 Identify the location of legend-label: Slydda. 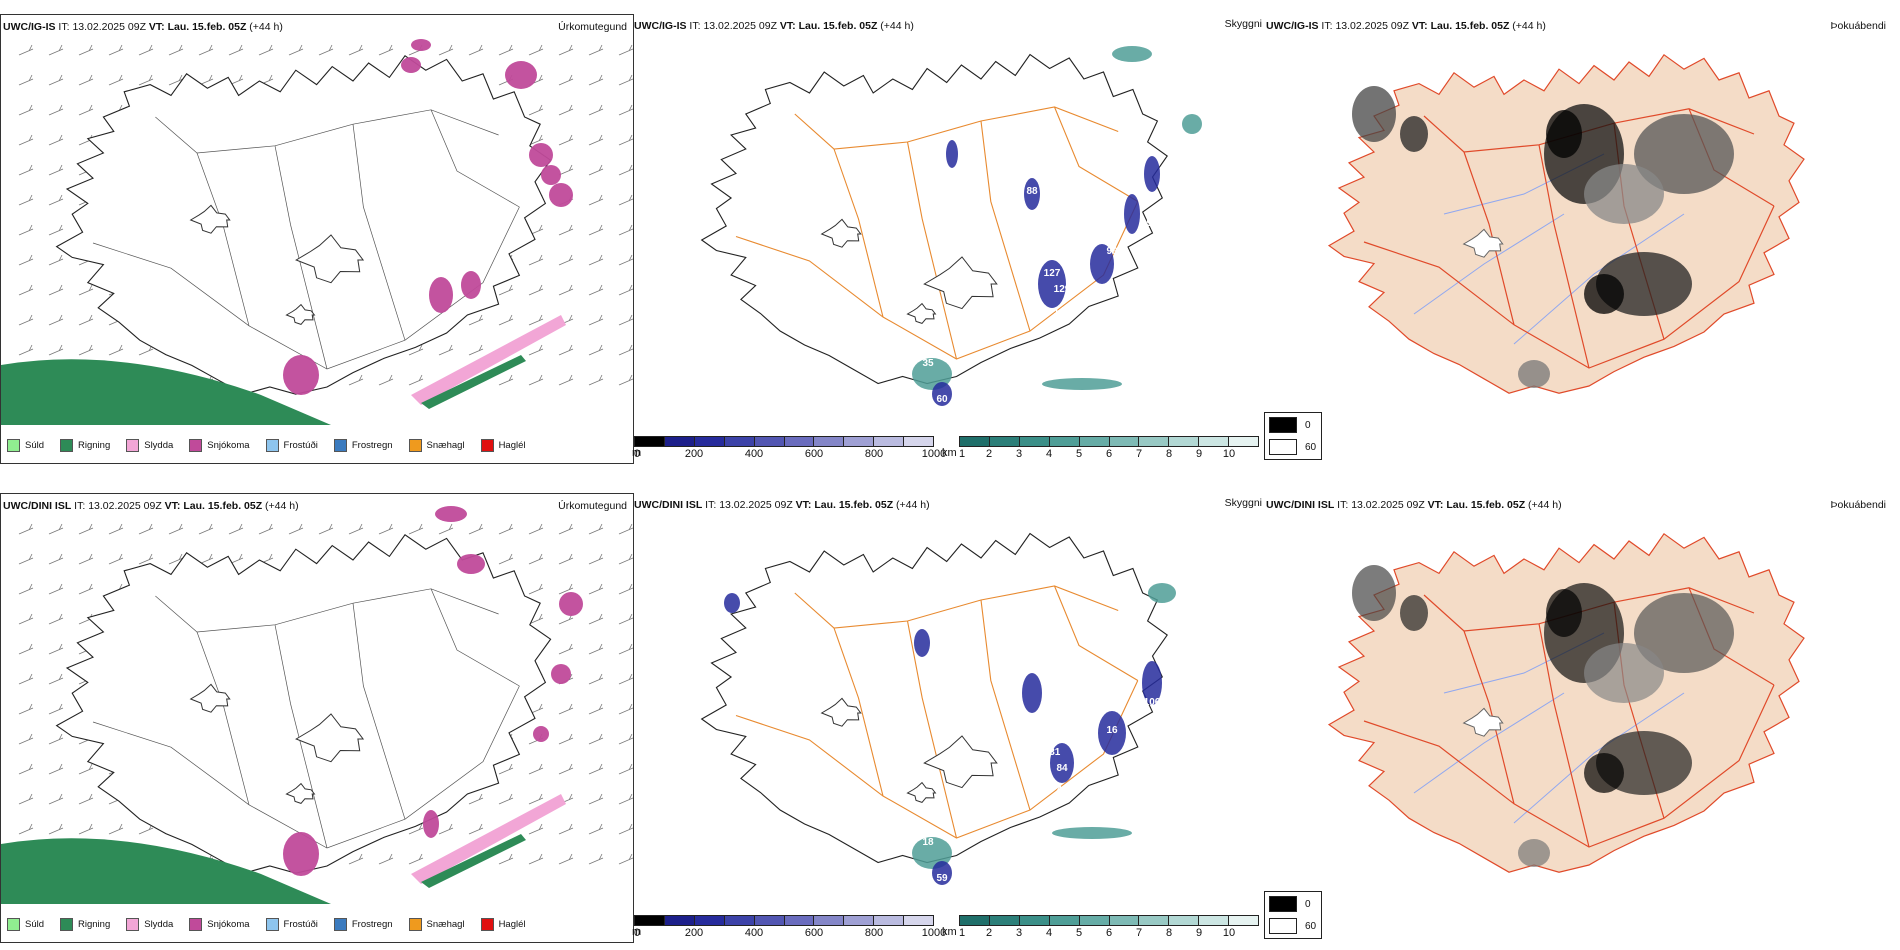
(159, 445).